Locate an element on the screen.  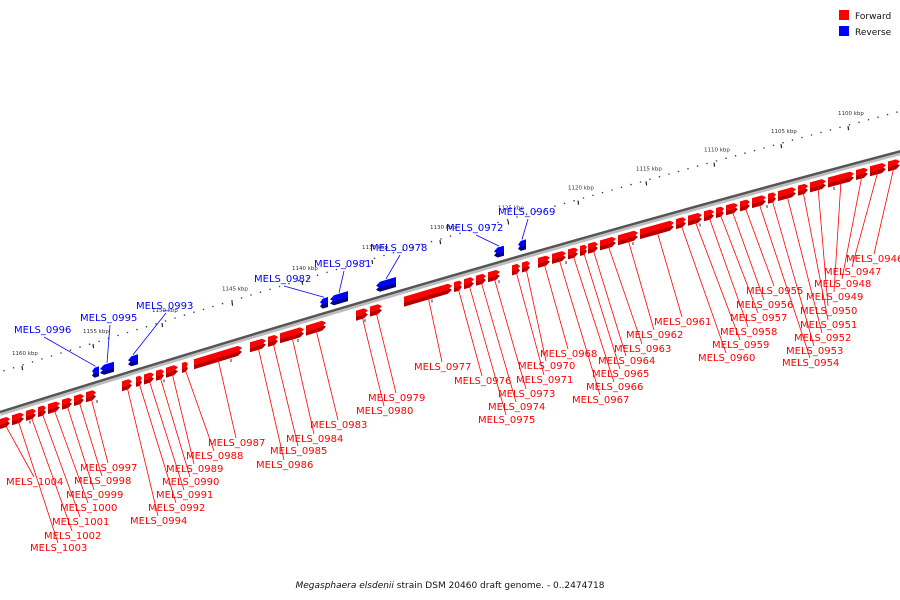
scale-tick-label: 1145 kbp is located at coordinates (235, 290).